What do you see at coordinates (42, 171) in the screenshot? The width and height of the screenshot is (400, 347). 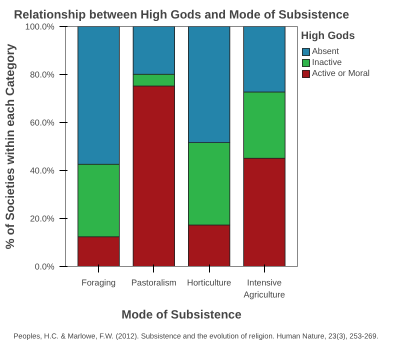 I see `y-tick-label: 40.0%` at bounding box center [42, 171].